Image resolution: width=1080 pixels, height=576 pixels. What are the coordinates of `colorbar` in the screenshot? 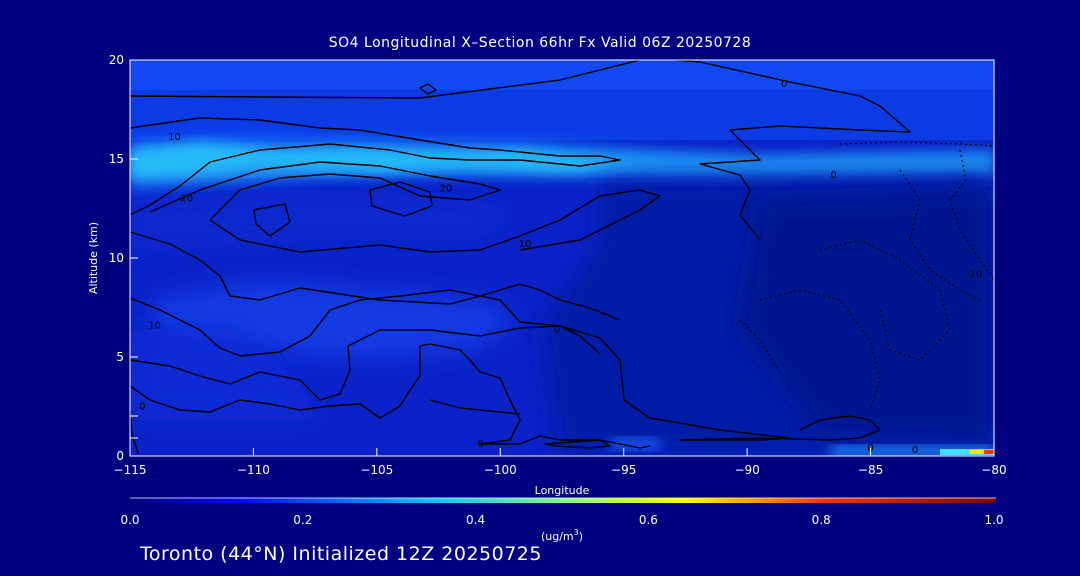 It's located at (563, 500).